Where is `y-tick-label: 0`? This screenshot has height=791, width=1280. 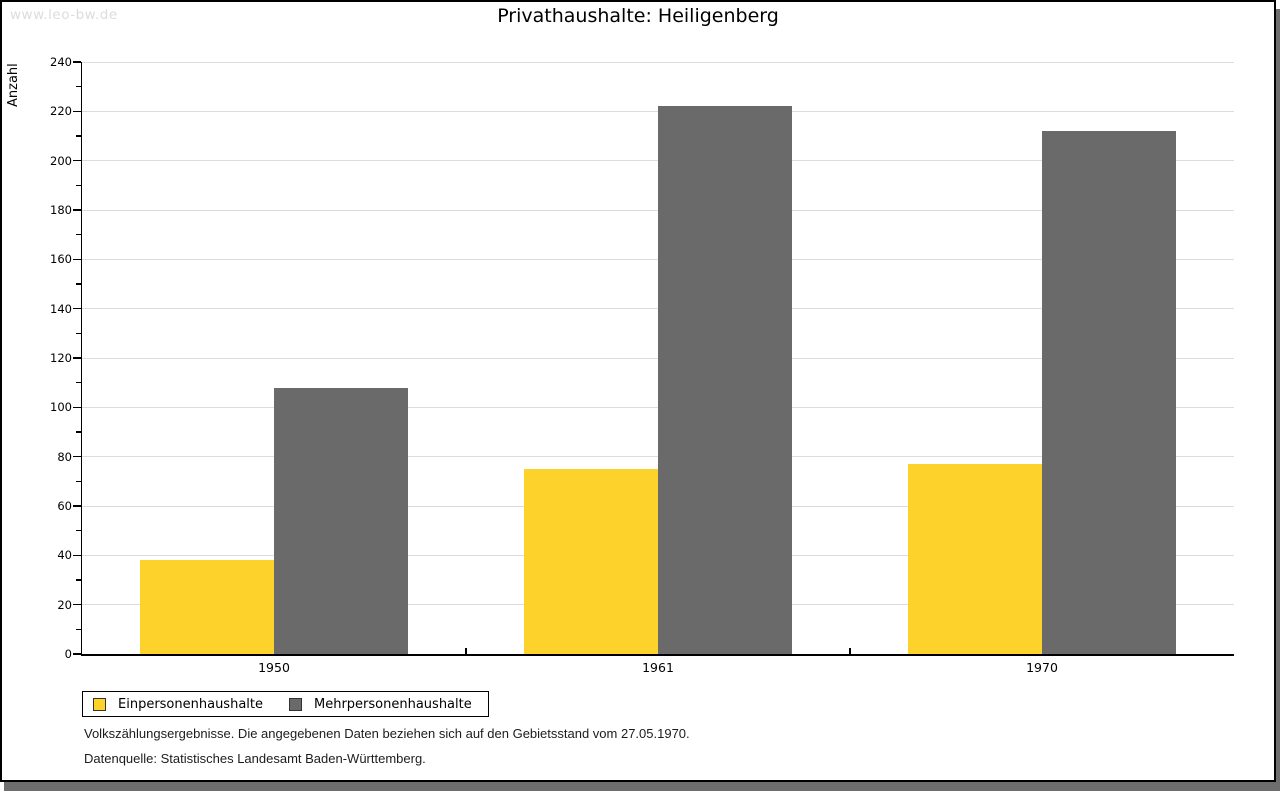
y-tick-label: 0 is located at coordinates (68, 654).